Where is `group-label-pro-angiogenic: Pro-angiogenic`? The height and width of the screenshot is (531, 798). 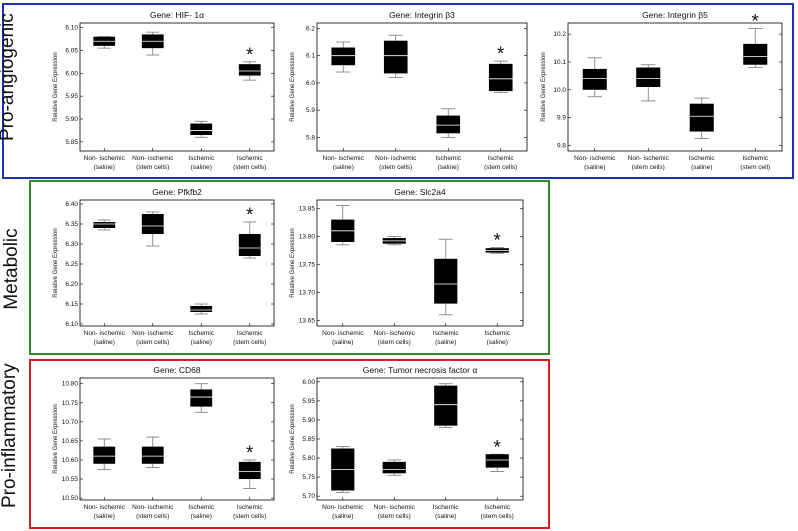 group-label-pro-angiogenic: Pro-angiogenic is located at coordinates (9, 77).